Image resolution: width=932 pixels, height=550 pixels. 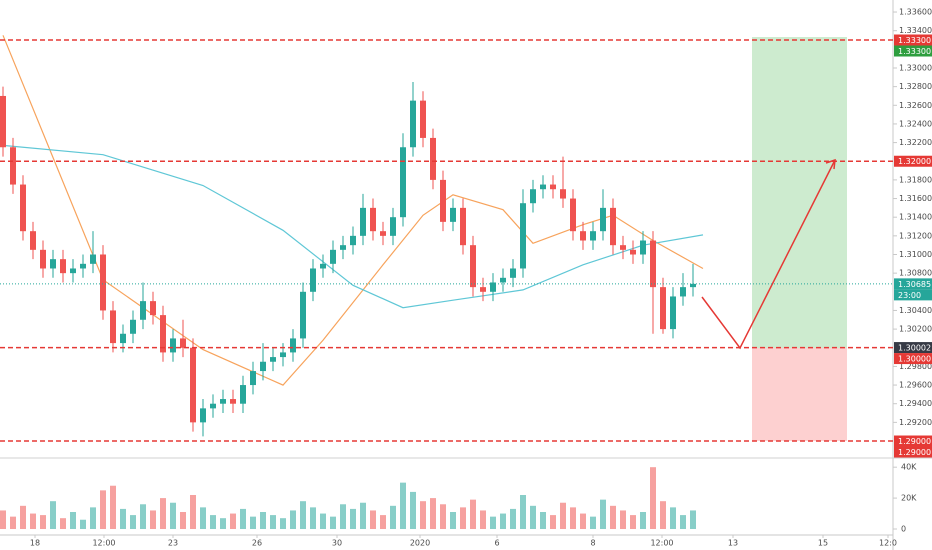 I want to click on x-tick-label: 15, so click(x=823, y=543).